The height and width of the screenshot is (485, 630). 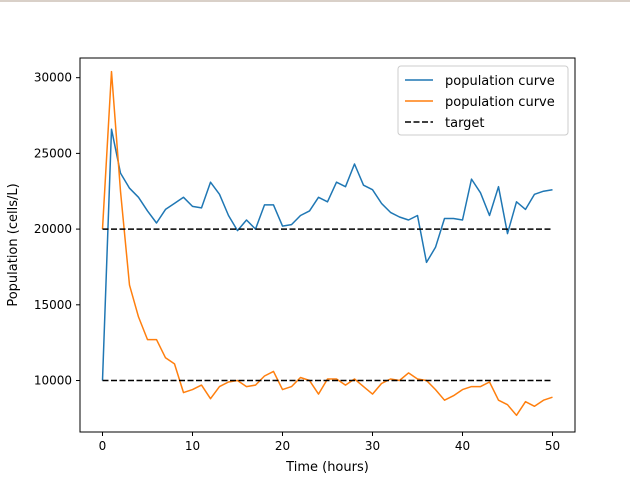 What do you see at coordinates (372, 446) in the screenshot?
I see `x-tick-label: 30` at bounding box center [372, 446].